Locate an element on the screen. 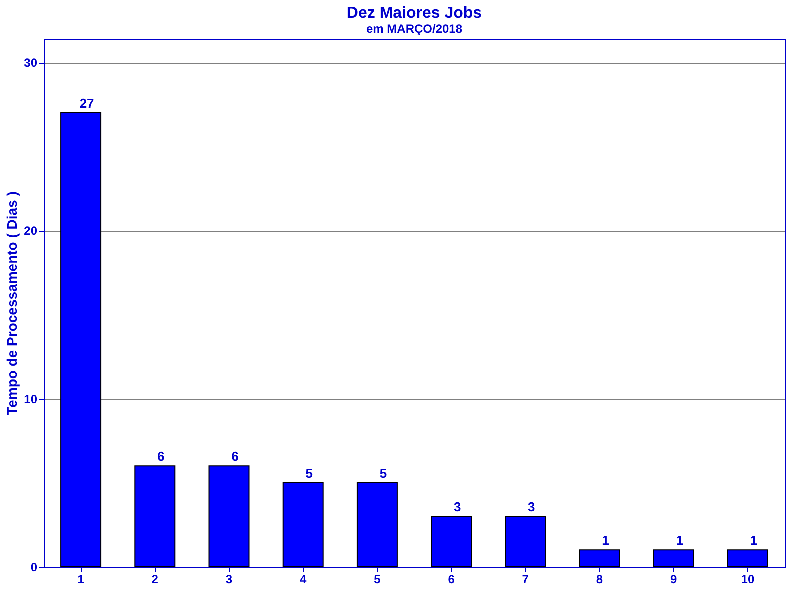  chart-title: Dez Maiores Jobs is located at coordinates (414, 13).